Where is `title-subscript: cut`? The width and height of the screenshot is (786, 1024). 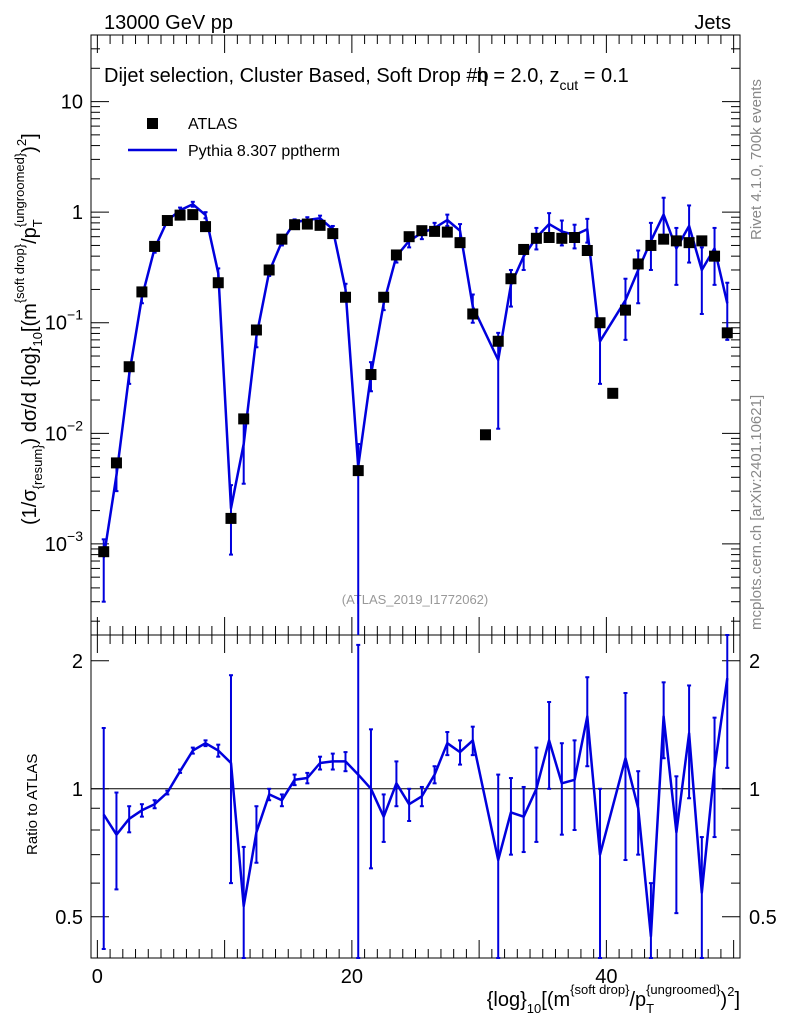
title-subscript: cut is located at coordinates (568, 85).